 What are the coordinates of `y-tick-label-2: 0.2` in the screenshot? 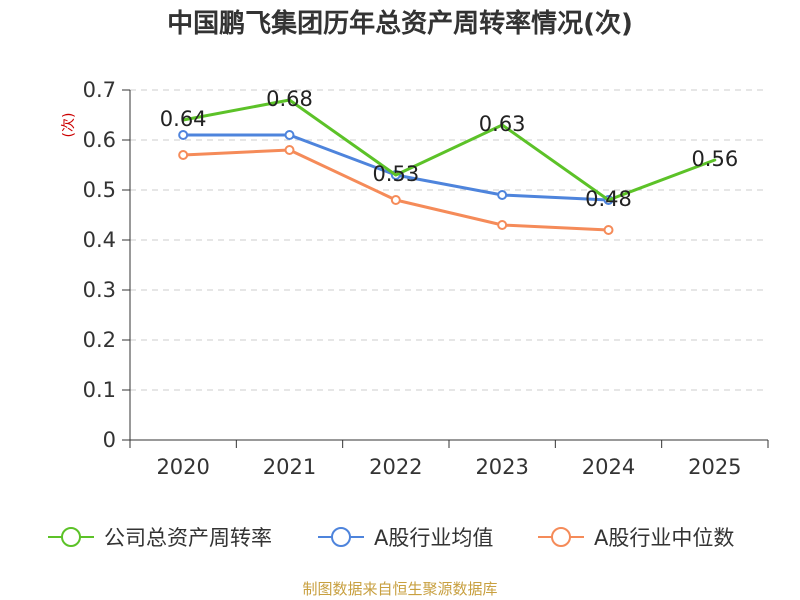 It's located at (99, 340).